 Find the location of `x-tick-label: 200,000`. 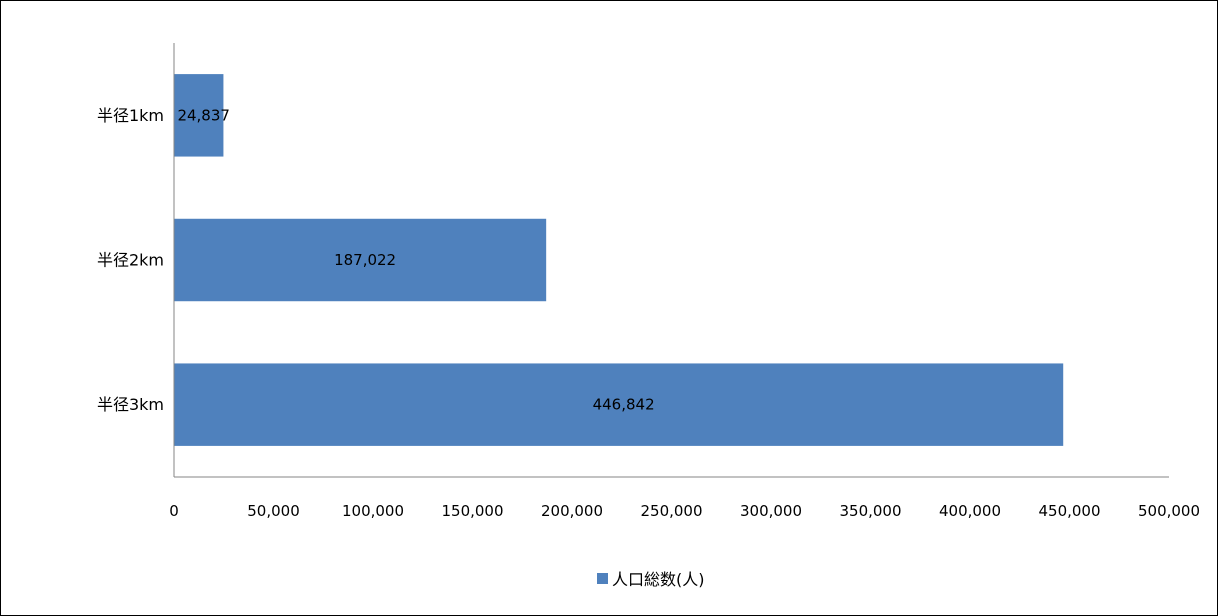

x-tick-label: 200,000 is located at coordinates (572, 511).